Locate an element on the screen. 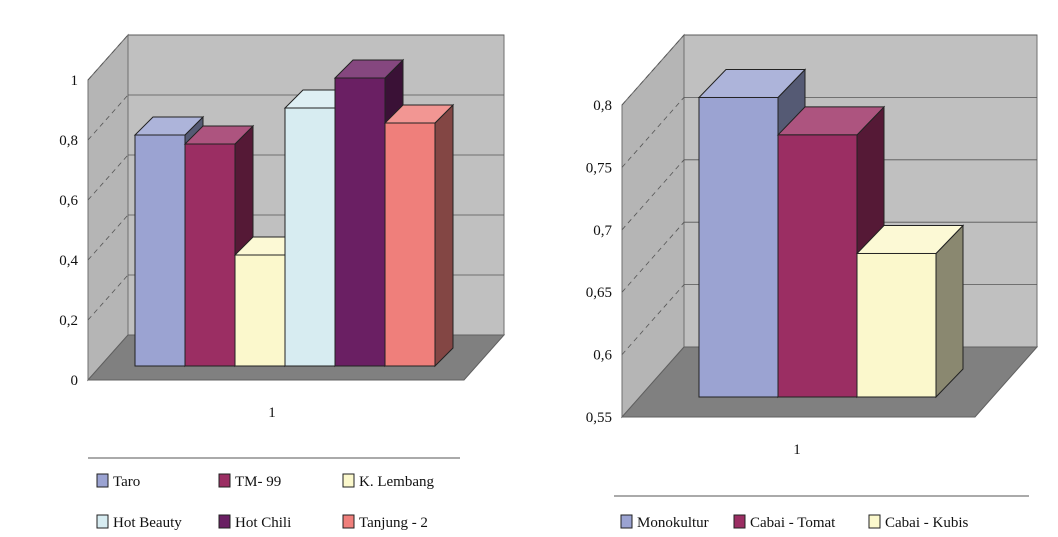  y-tick-label: 0,7 is located at coordinates (602, 231).